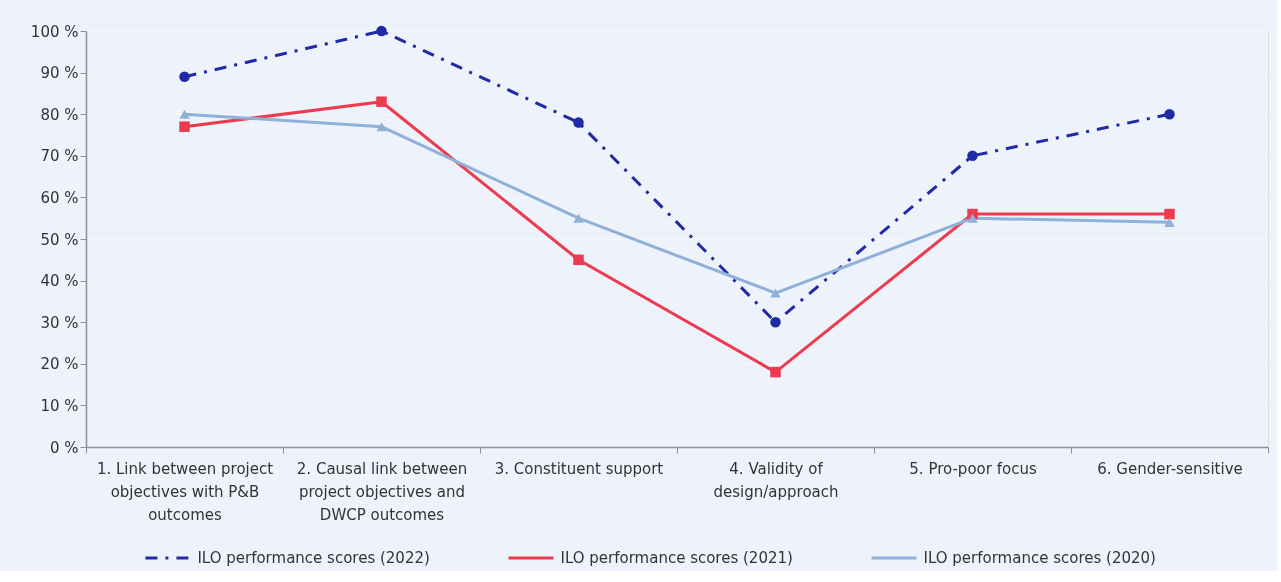 The height and width of the screenshot is (582, 1281). Describe the element at coordinates (64, 447) in the screenshot. I see `y-tick-label: 0 %` at that location.